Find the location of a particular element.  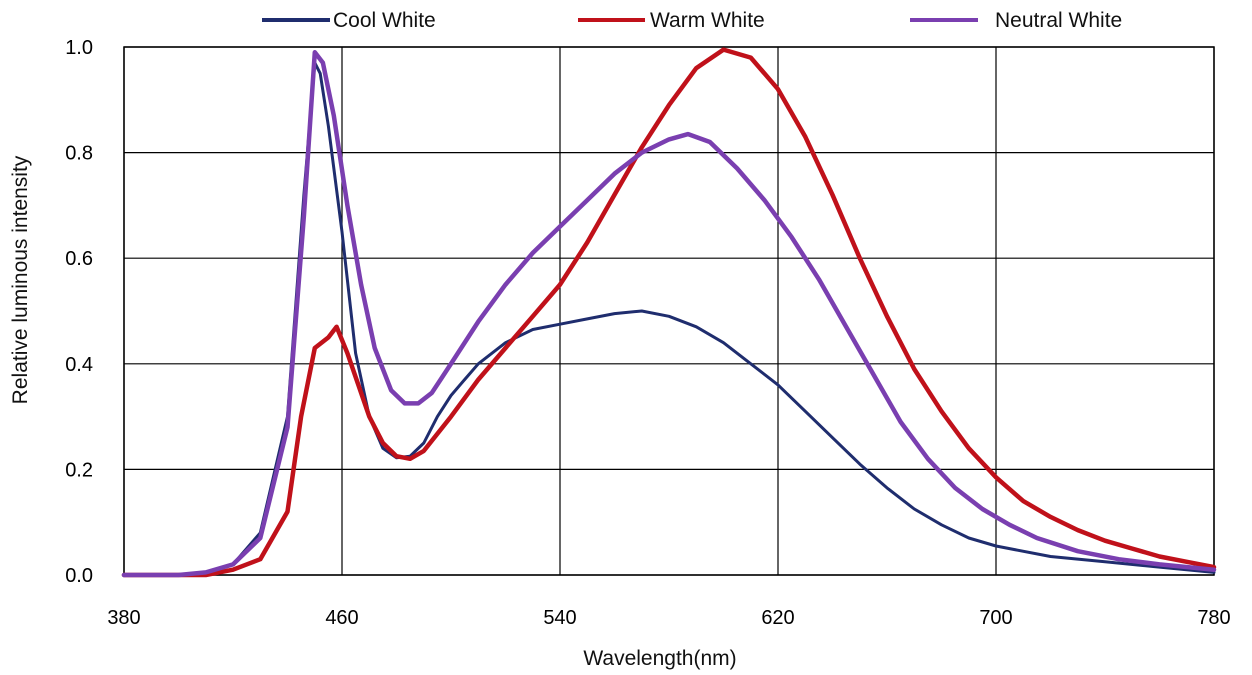

x-tick-label: 620 is located at coordinates (777, 618).